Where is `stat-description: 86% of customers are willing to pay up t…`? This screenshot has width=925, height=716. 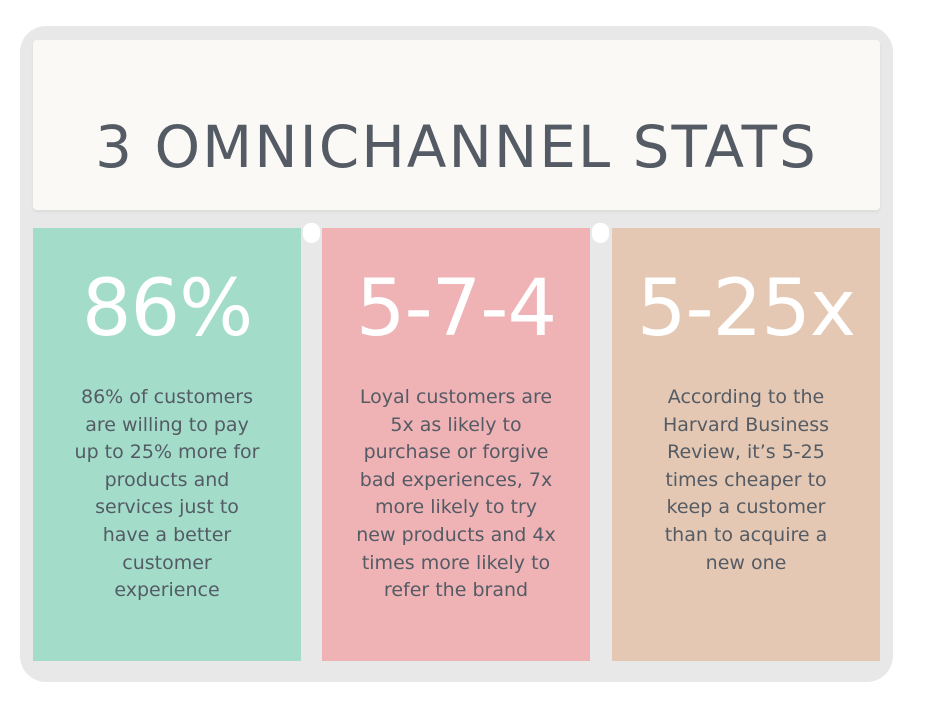
stat-description: 86% of customers are willing to pay up t… is located at coordinates (167, 494).